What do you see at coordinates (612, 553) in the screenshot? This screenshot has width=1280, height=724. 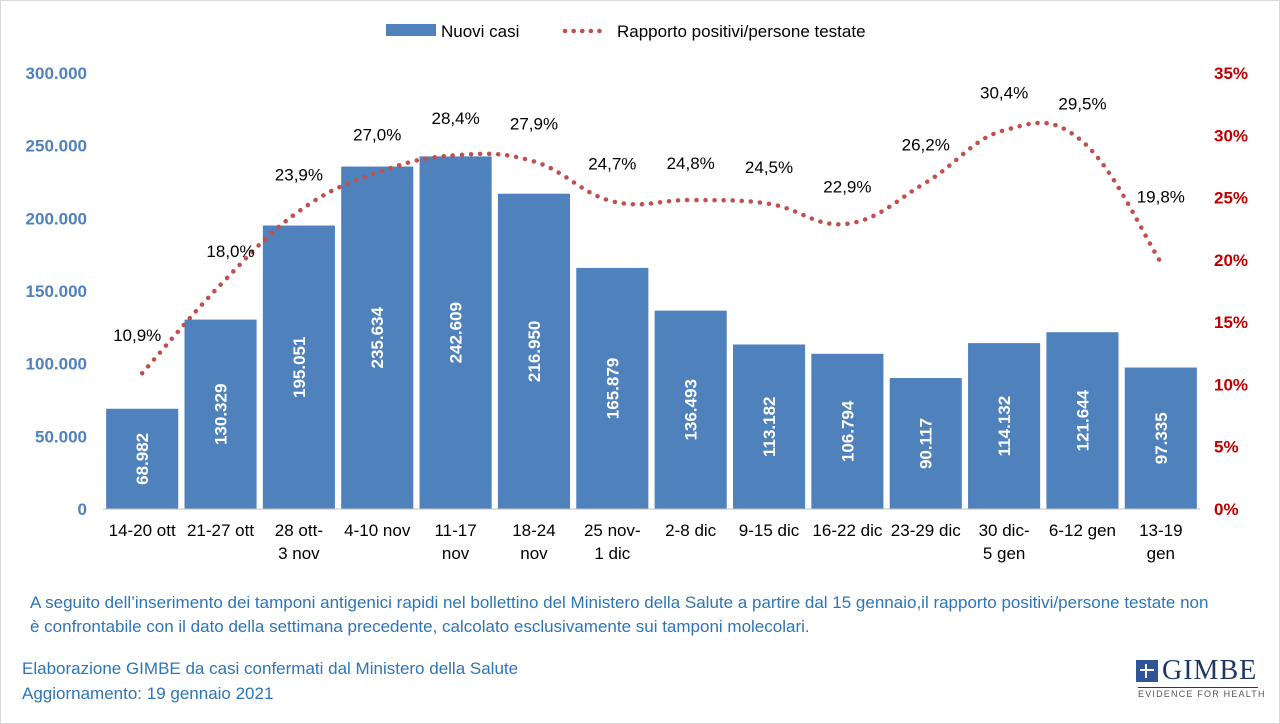 I see `x-tick-label: 1 dic` at bounding box center [612, 553].